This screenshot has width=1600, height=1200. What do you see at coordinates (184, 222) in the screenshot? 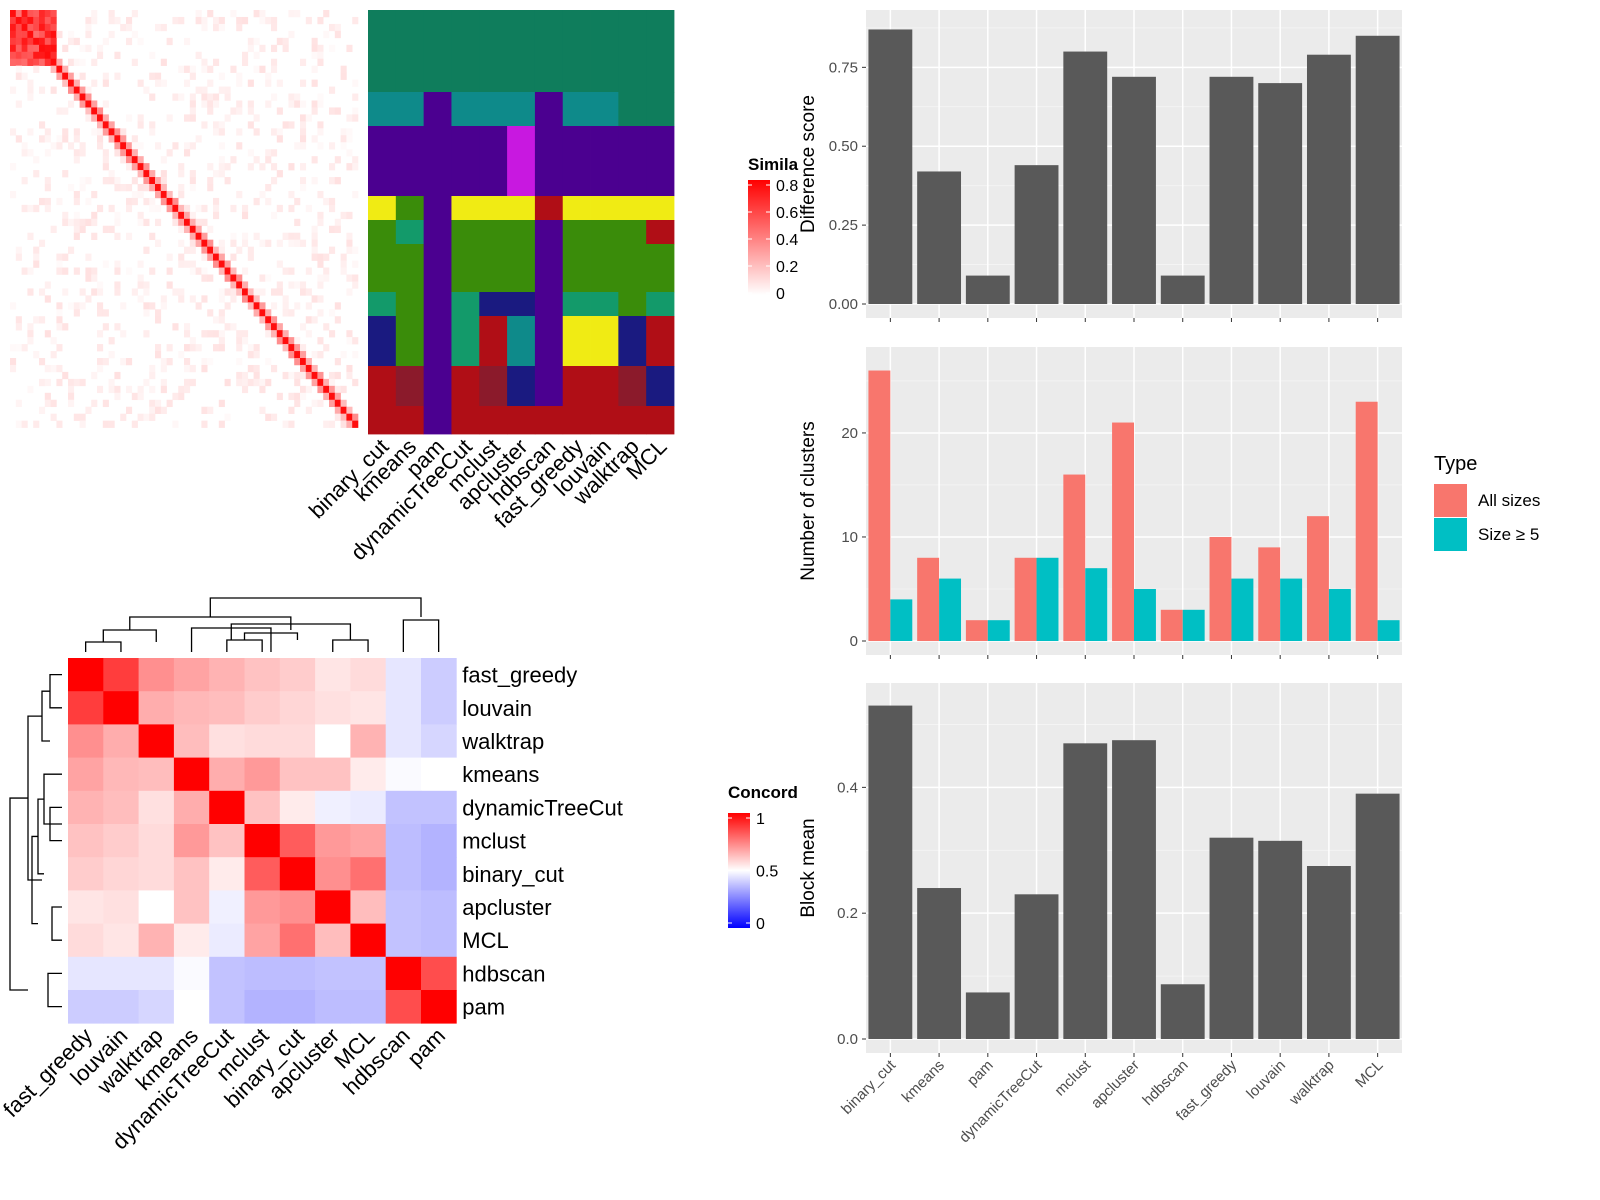
I see `similarity-matrix` at bounding box center [184, 222].